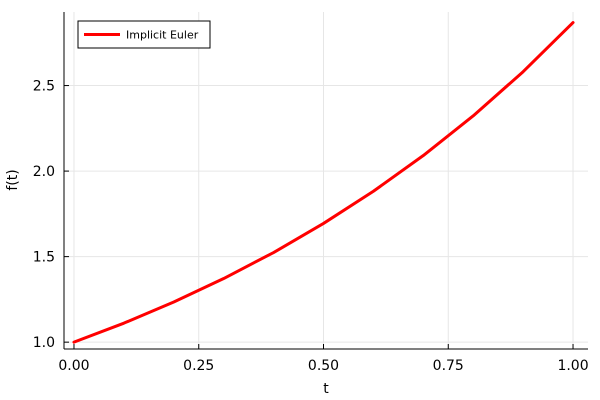 Image resolution: width=600 pixels, height=400 pixels. Describe the element at coordinates (44, 258) in the screenshot. I see `y-tick-label-1: 1.5` at that location.